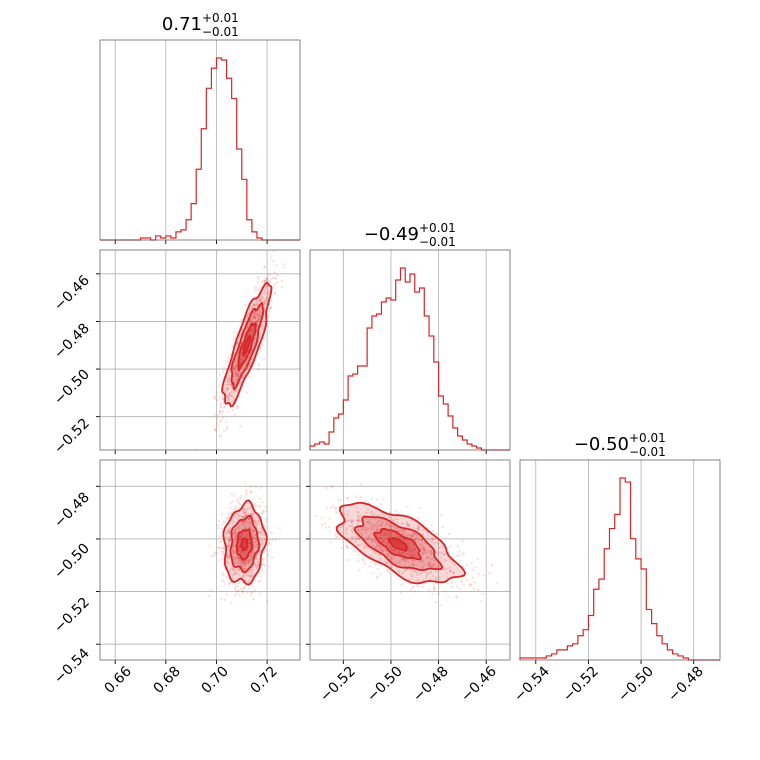 The height and width of the screenshot is (760, 760). Describe the element at coordinates (72, 437) in the screenshot. I see `ytick-label-row2-1: −0.52` at that location.